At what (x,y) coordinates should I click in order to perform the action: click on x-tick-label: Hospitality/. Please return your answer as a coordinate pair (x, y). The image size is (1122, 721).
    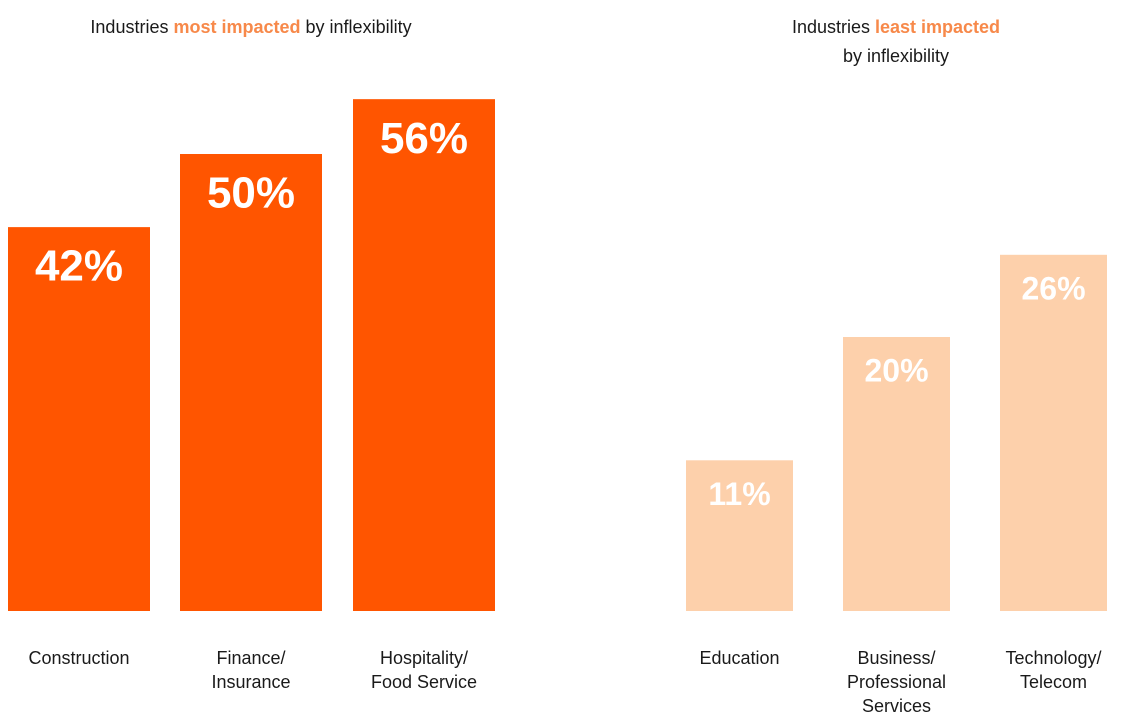
    Looking at the image, I should click on (424, 658).